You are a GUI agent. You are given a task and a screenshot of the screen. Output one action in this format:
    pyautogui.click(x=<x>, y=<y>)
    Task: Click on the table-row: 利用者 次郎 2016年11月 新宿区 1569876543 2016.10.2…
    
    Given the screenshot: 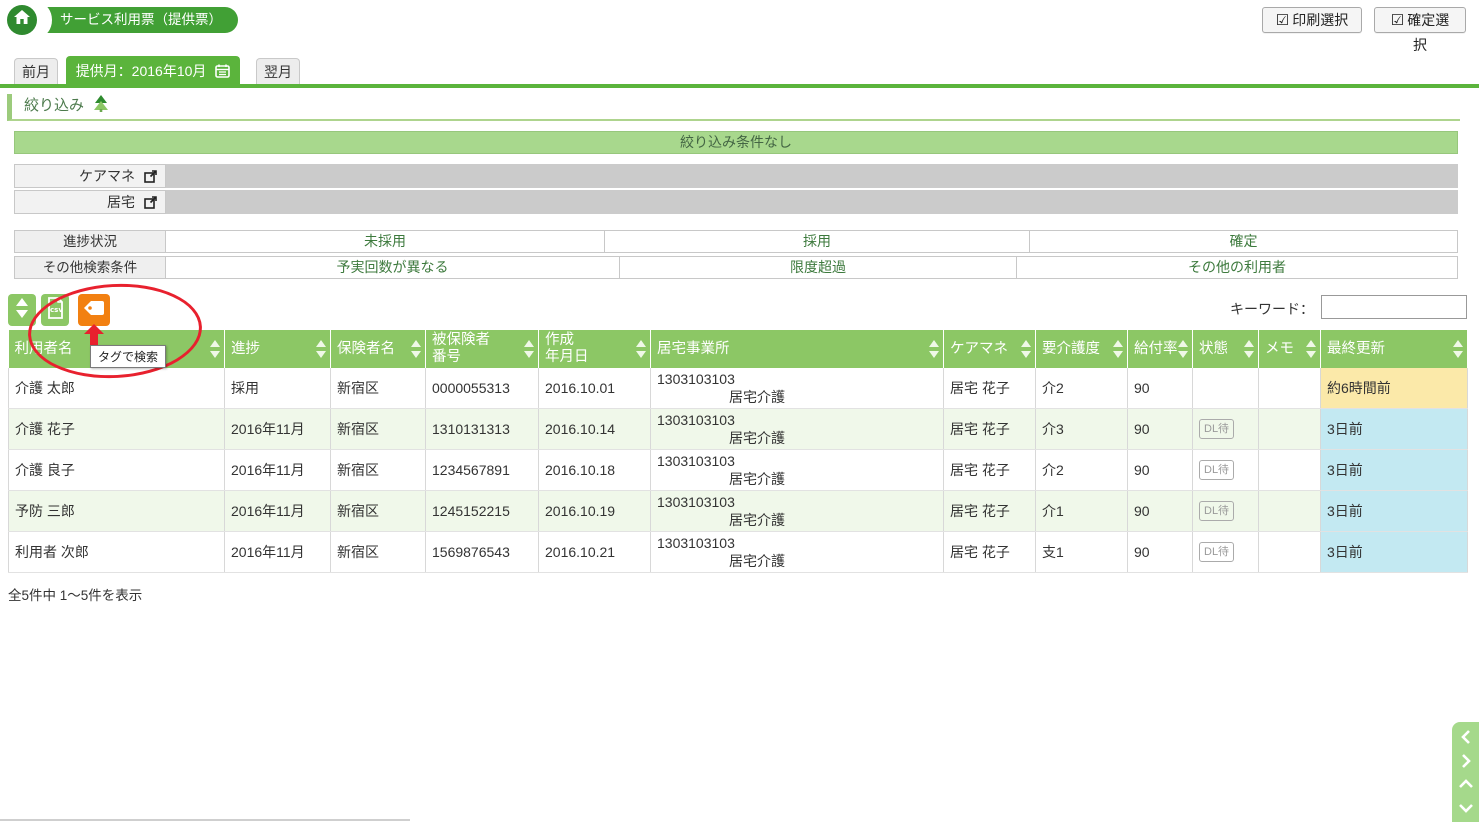 What is the action you would take?
    pyautogui.click(x=738, y=552)
    